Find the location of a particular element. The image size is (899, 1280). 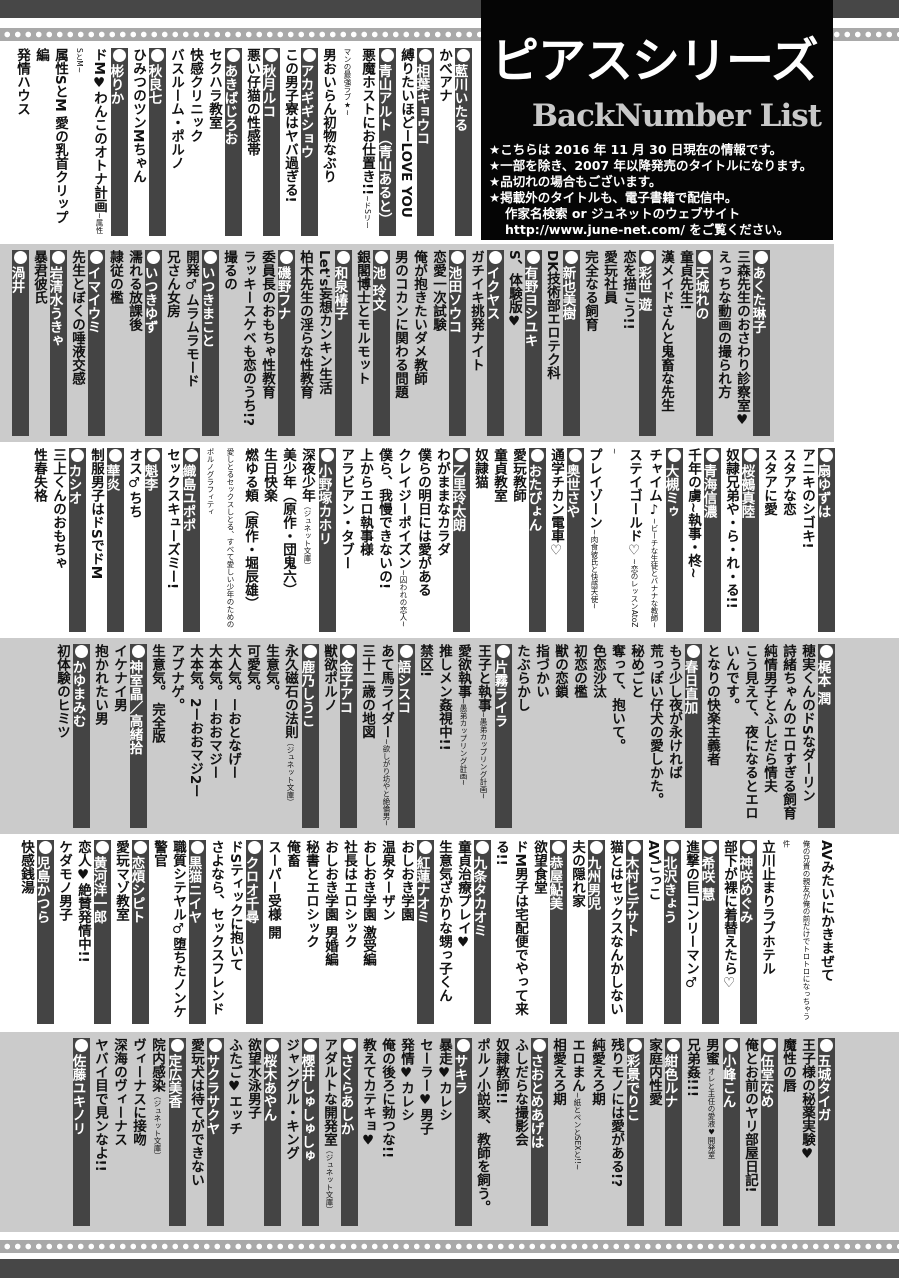

author-header: 梶本 潤 is located at coordinates (826, 736).